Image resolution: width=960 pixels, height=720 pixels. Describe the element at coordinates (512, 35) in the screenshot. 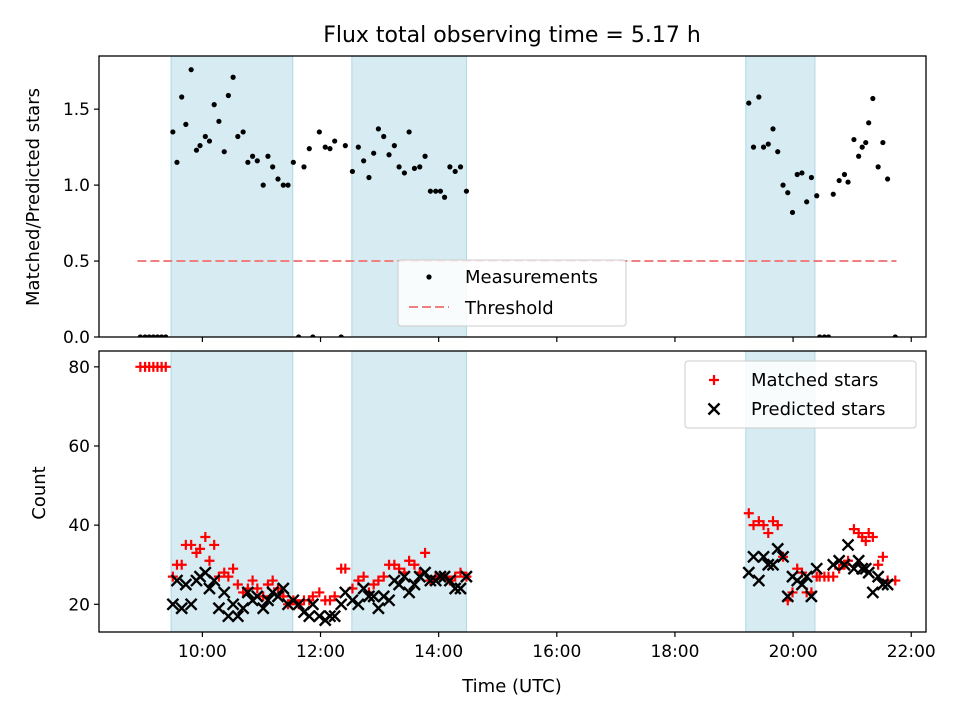

I see `chart-title: Flux total observing time = 5.17 h` at that location.